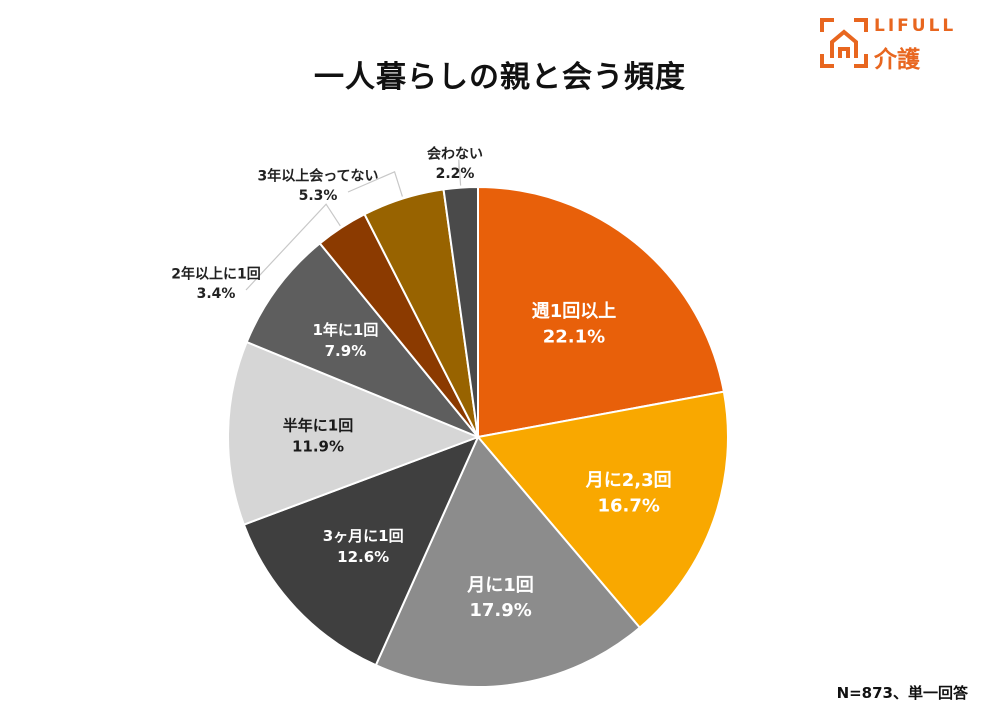 The width and height of the screenshot is (1000, 707). What do you see at coordinates (455, 154) in the screenshot?
I see `slice-label-9: 会わない` at bounding box center [455, 154].